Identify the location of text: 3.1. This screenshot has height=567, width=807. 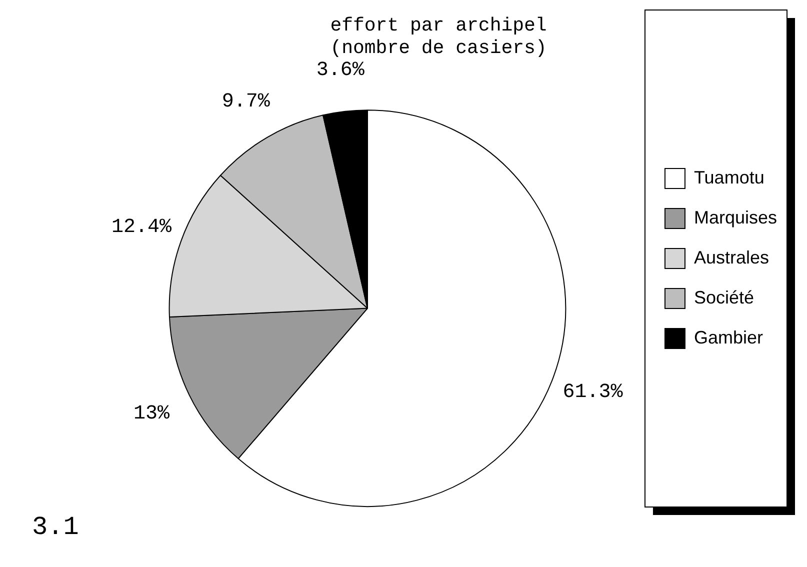
(55, 527).